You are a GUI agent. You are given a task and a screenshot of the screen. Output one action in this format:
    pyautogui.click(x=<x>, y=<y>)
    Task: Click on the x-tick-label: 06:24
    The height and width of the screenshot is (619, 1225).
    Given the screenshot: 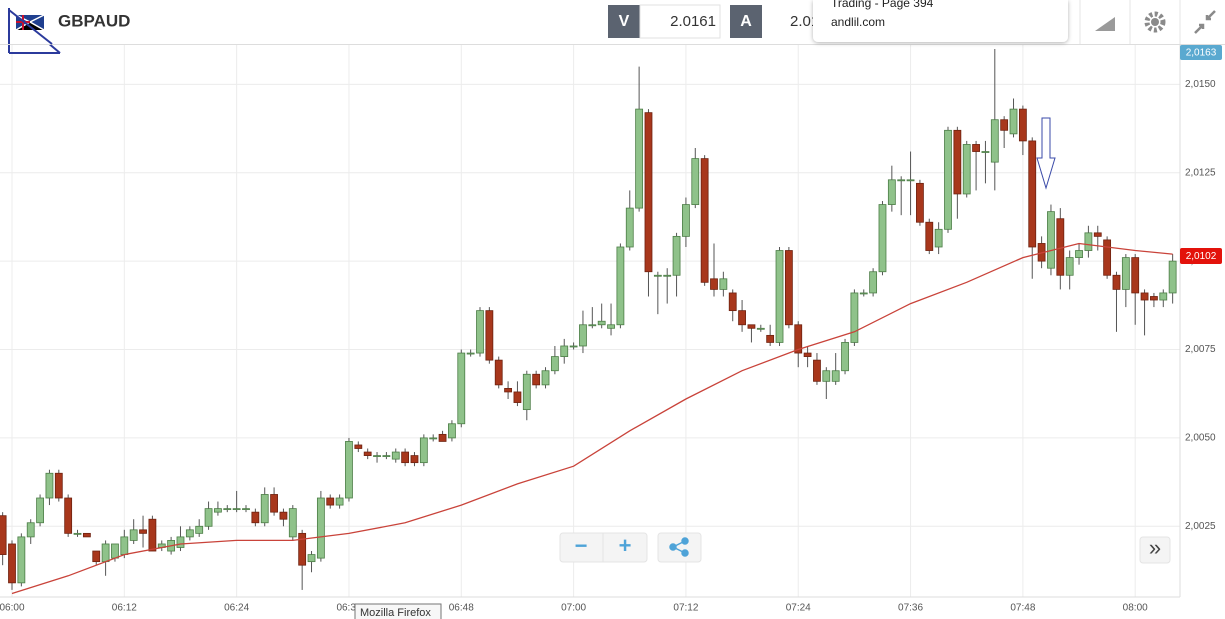 What is the action you would take?
    pyautogui.click(x=236, y=608)
    